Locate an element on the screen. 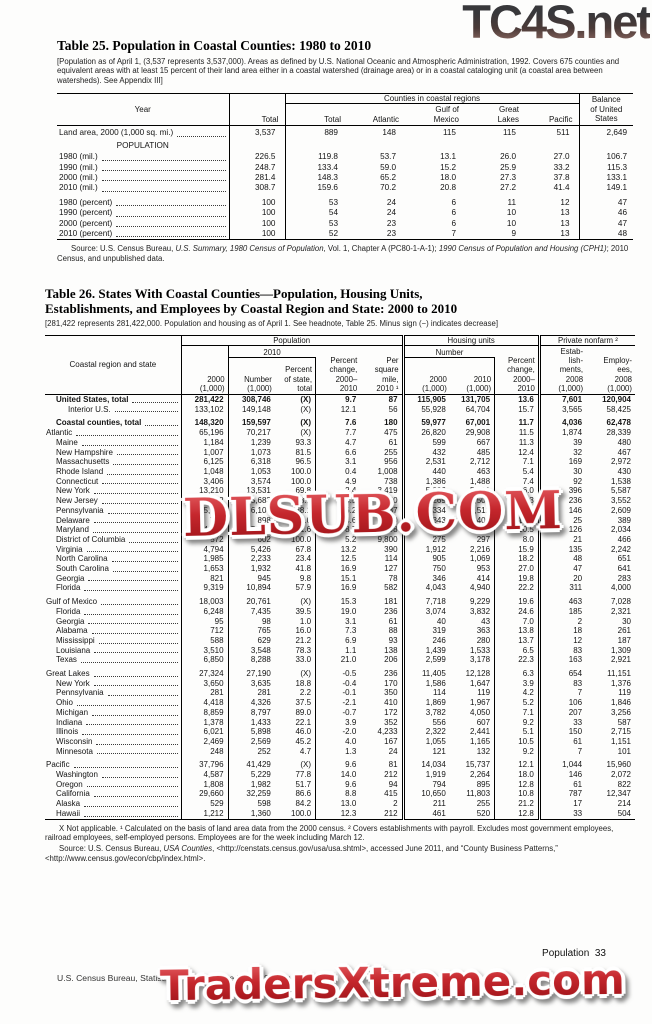  cell-value: 24 is located at coordinates (382, 751).